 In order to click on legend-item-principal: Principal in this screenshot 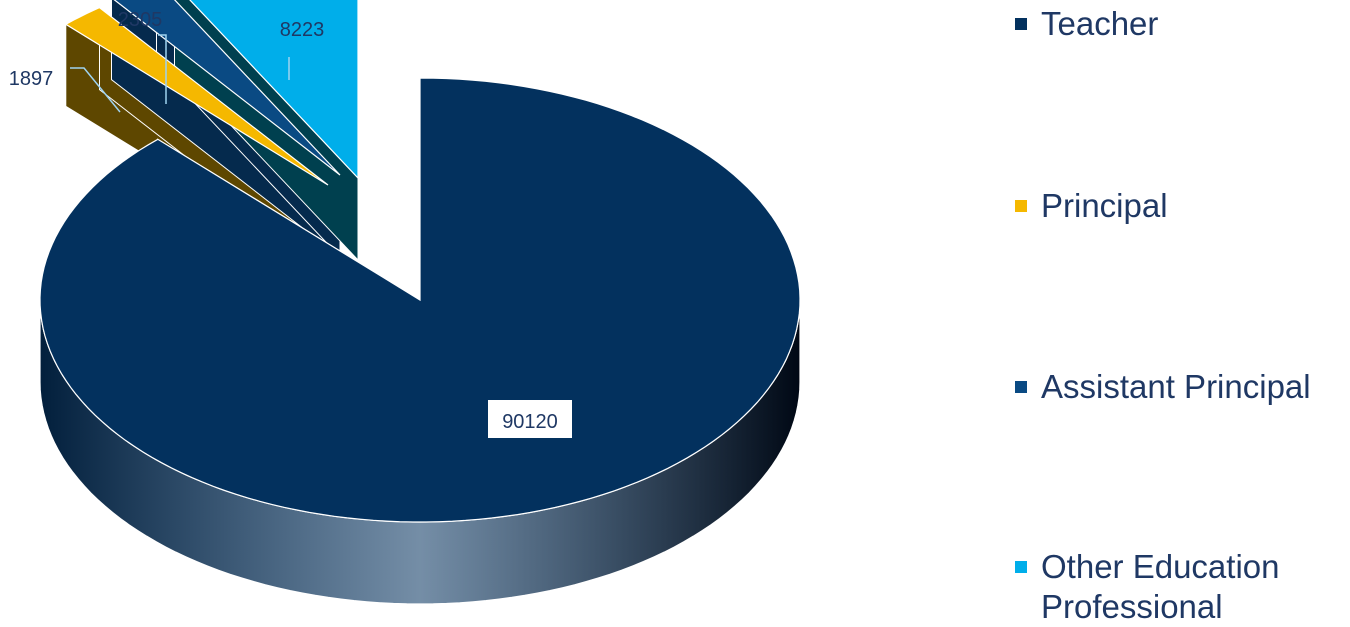, I will do `click(1178, 206)`.